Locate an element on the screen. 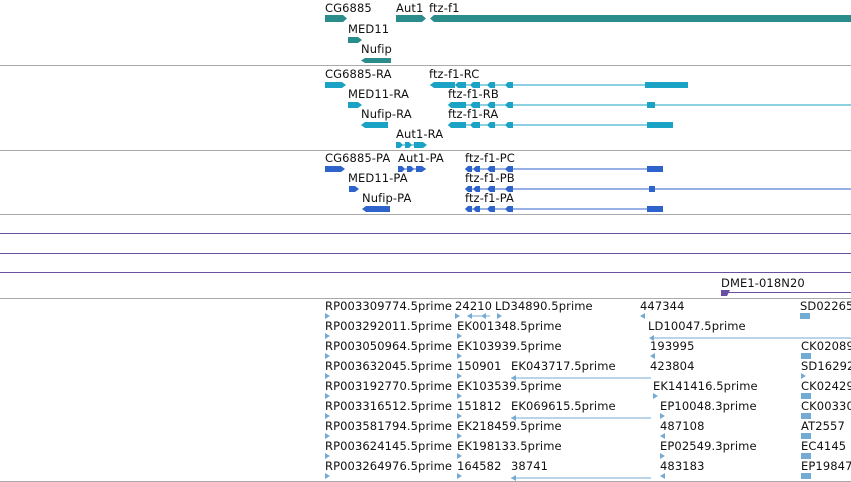 The width and height of the screenshot is (851, 482). est-label: 193995 is located at coordinates (672, 346).